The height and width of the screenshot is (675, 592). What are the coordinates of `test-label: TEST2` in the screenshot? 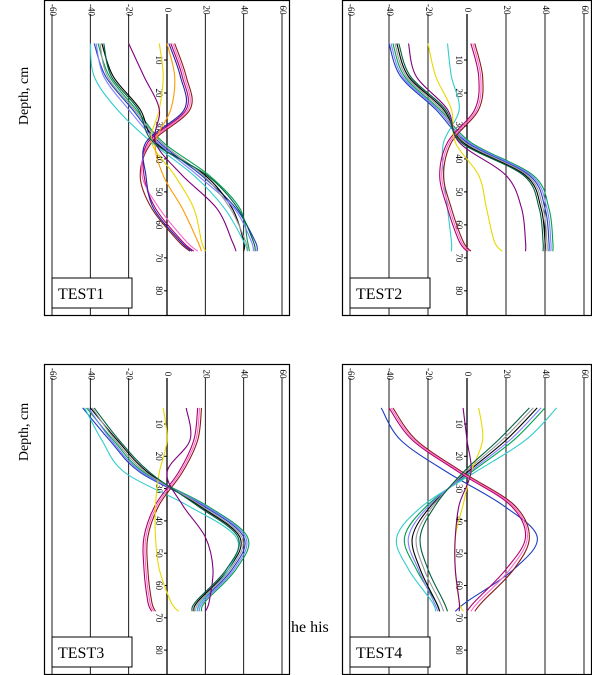 It's located at (379, 294).